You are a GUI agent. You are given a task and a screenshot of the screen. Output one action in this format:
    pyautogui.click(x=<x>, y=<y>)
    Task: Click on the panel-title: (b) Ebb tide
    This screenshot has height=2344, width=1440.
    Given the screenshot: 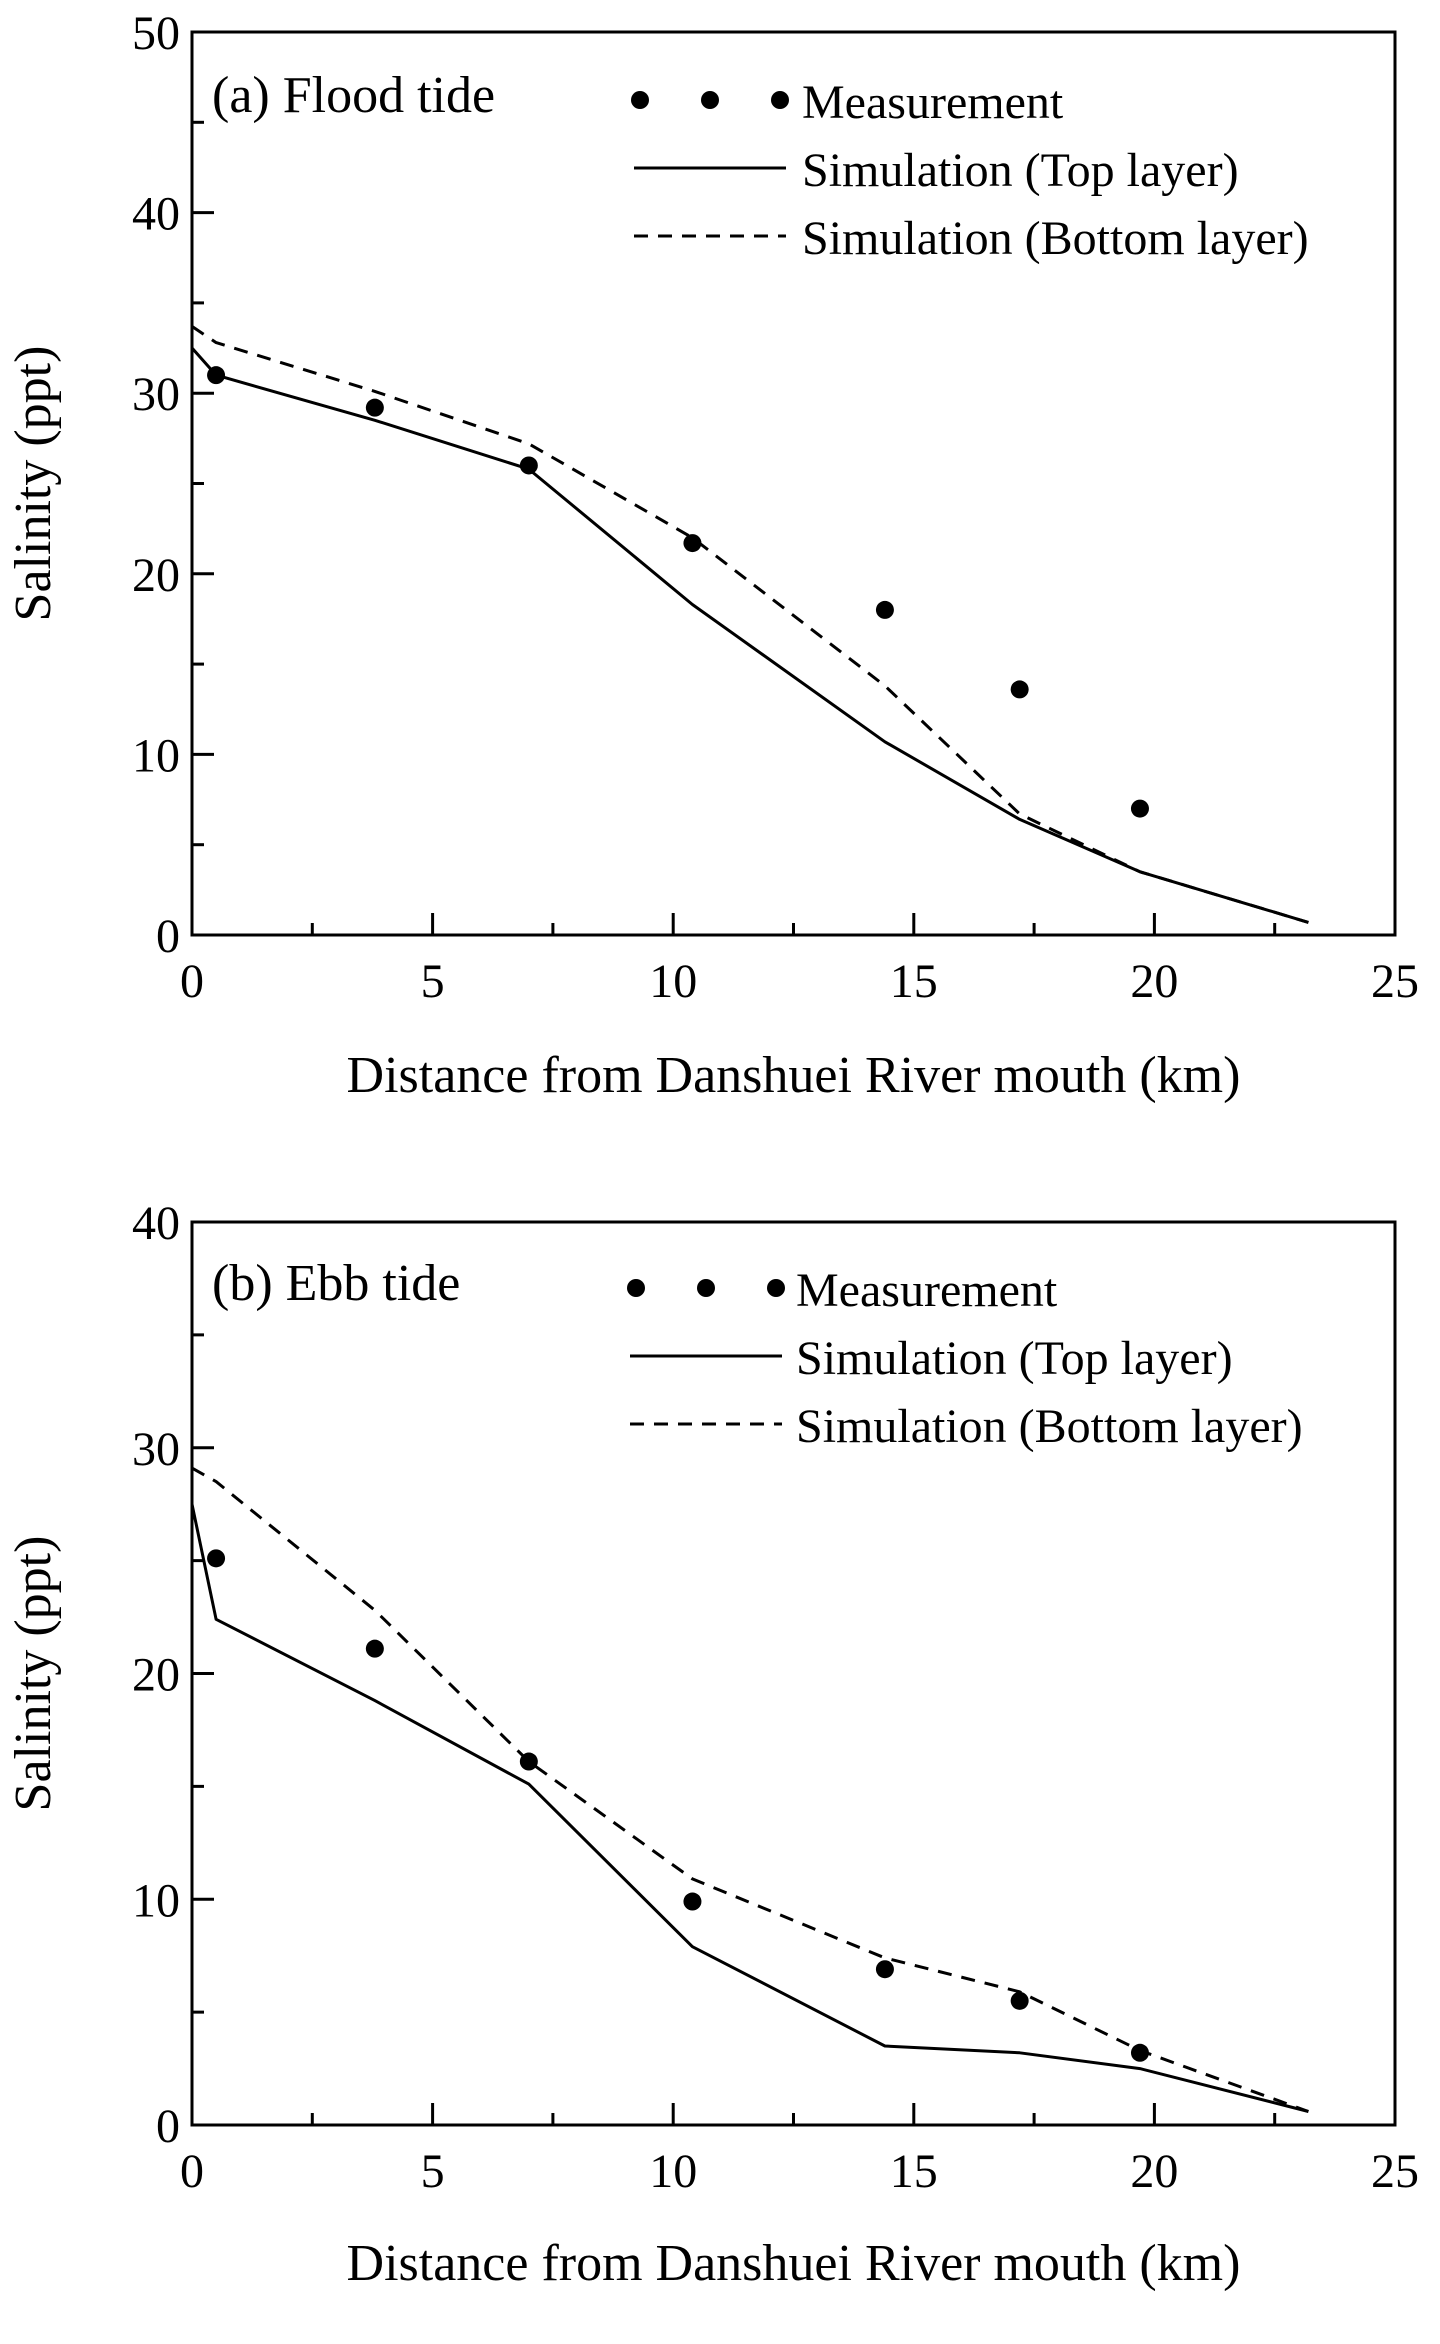 What is the action you would take?
    pyautogui.click(x=336, y=1283)
    